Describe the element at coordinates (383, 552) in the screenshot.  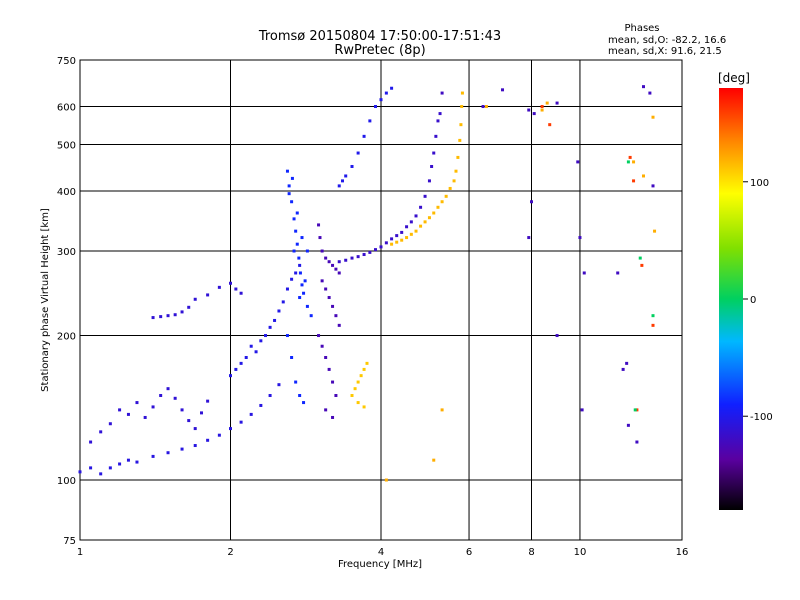
I see `x-axis-ticks: 1 2 4 6 8 10 16` at that location.